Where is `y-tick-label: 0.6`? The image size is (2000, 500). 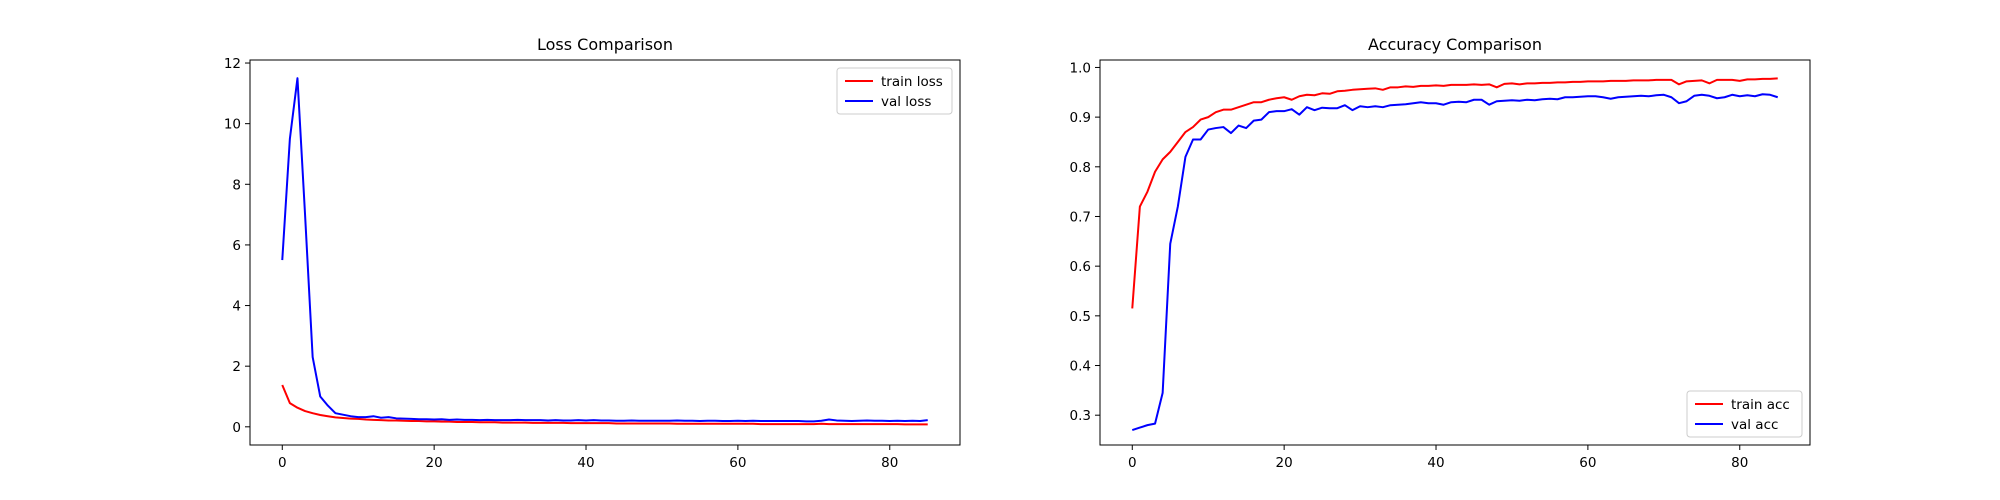 y-tick-label: 0.6 is located at coordinates (1080, 267).